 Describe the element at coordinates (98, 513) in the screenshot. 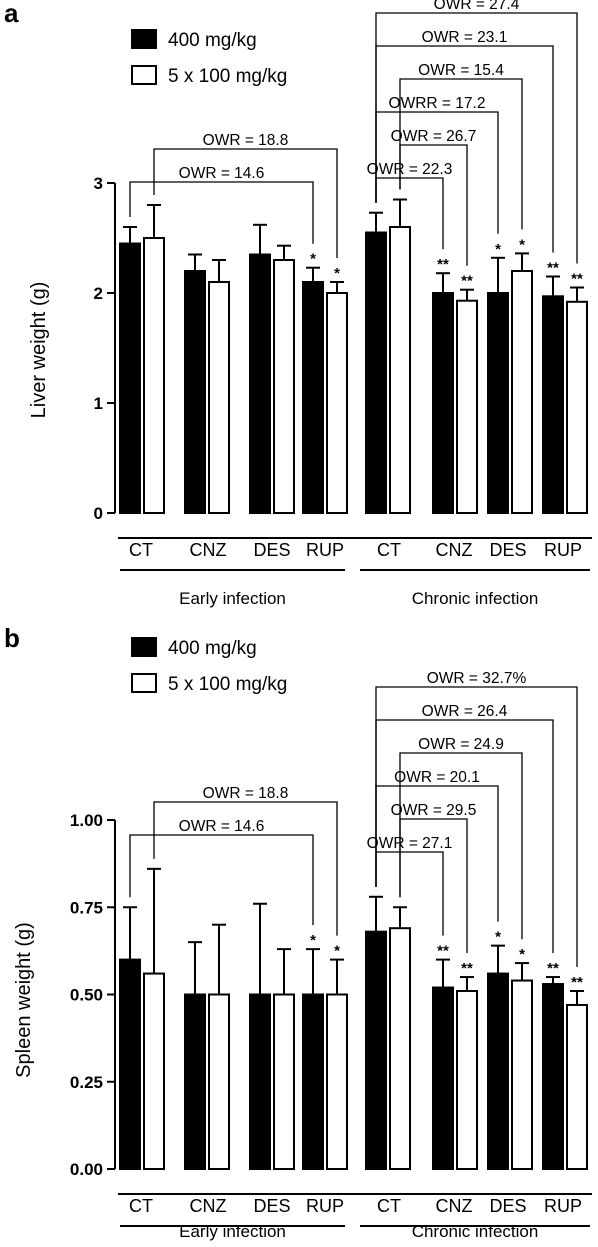

I see `y-tick-label: 0` at that location.